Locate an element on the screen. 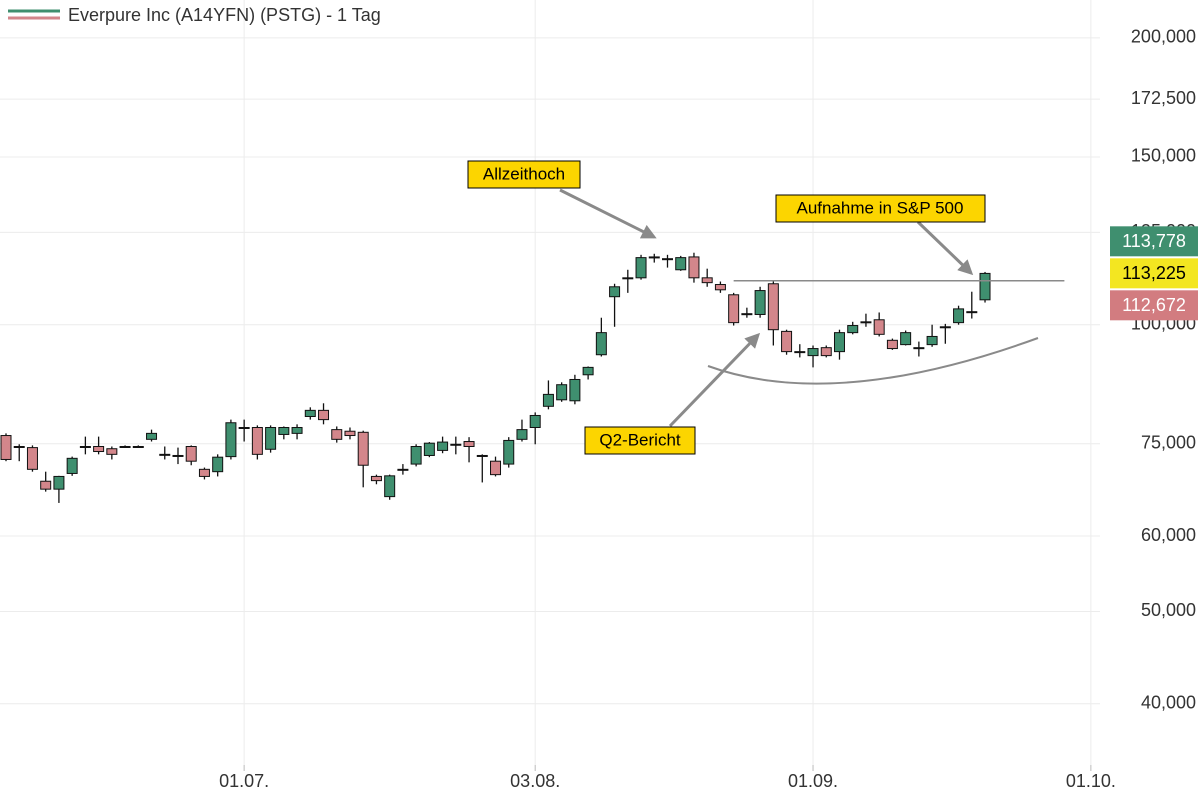 The width and height of the screenshot is (1198, 805). price-label: 112,672 is located at coordinates (1154, 305).